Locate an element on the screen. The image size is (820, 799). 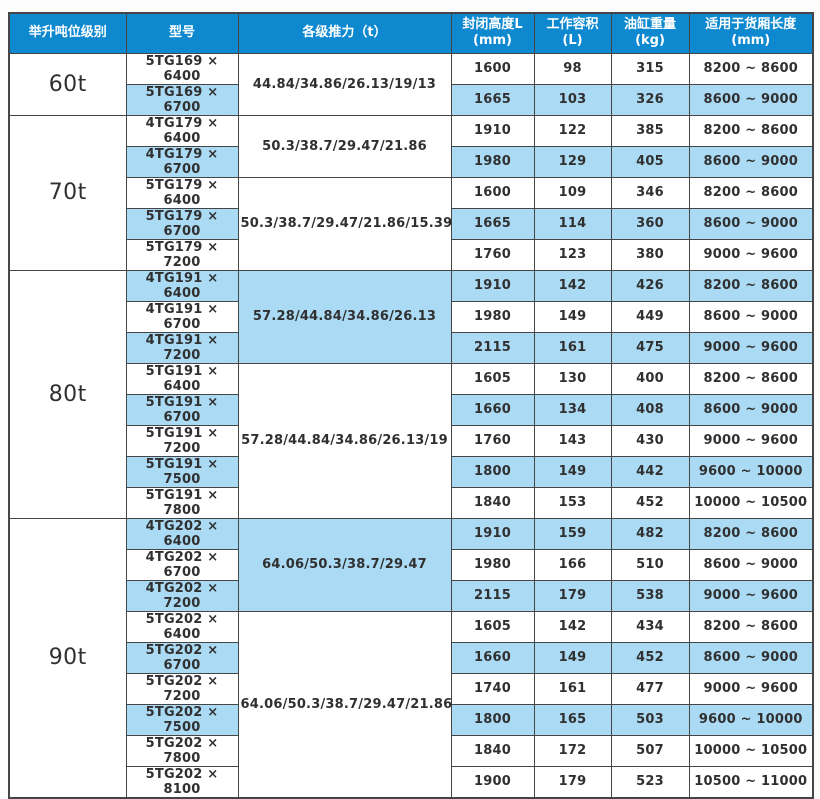
header-cargo-length: 适用于货厢长度 (mm) is located at coordinates (751, 33).